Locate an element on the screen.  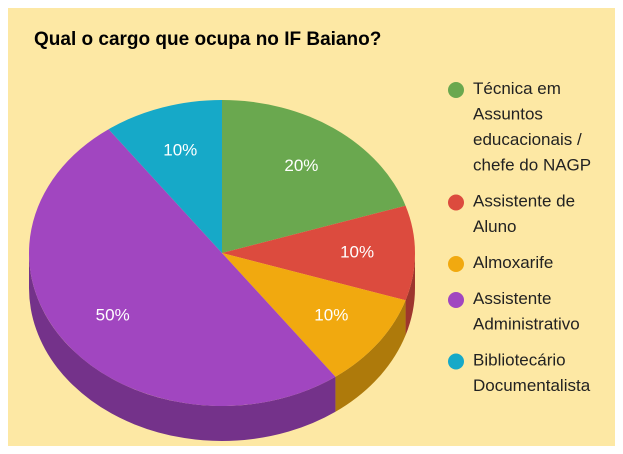
legend-label: Assistente de Aluno is located at coordinates (524, 214).